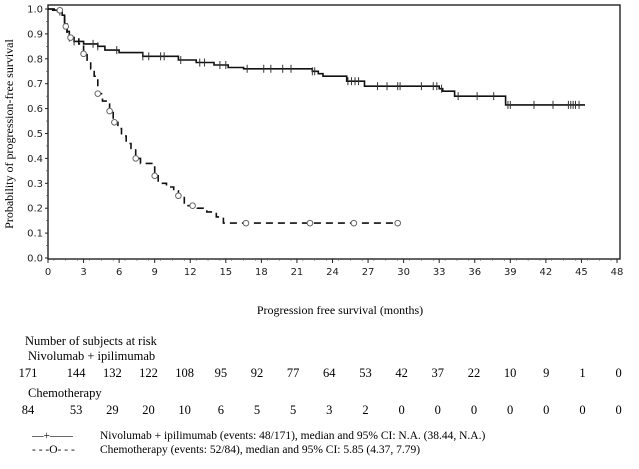 Image resolution: width=639 pixels, height=469 pixels. Describe the element at coordinates (35, 134) in the screenshot. I see `y-tick-label: 0.5` at that location.